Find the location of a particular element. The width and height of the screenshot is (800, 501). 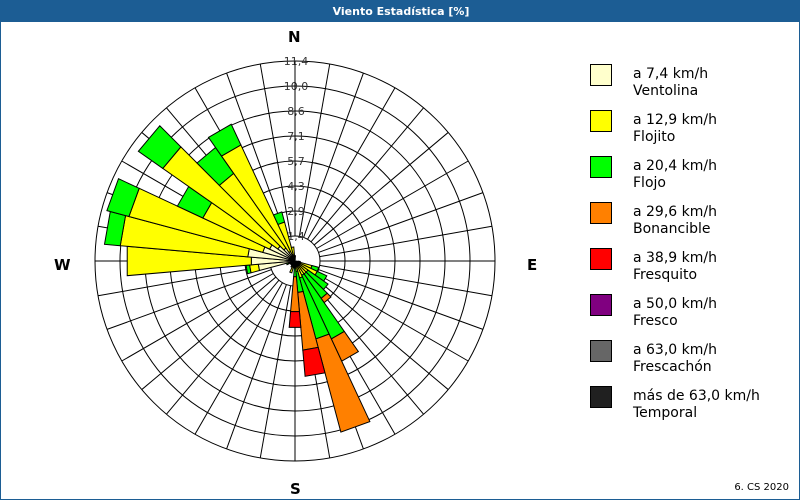

legend-name: Bonancible is located at coordinates (675, 229).